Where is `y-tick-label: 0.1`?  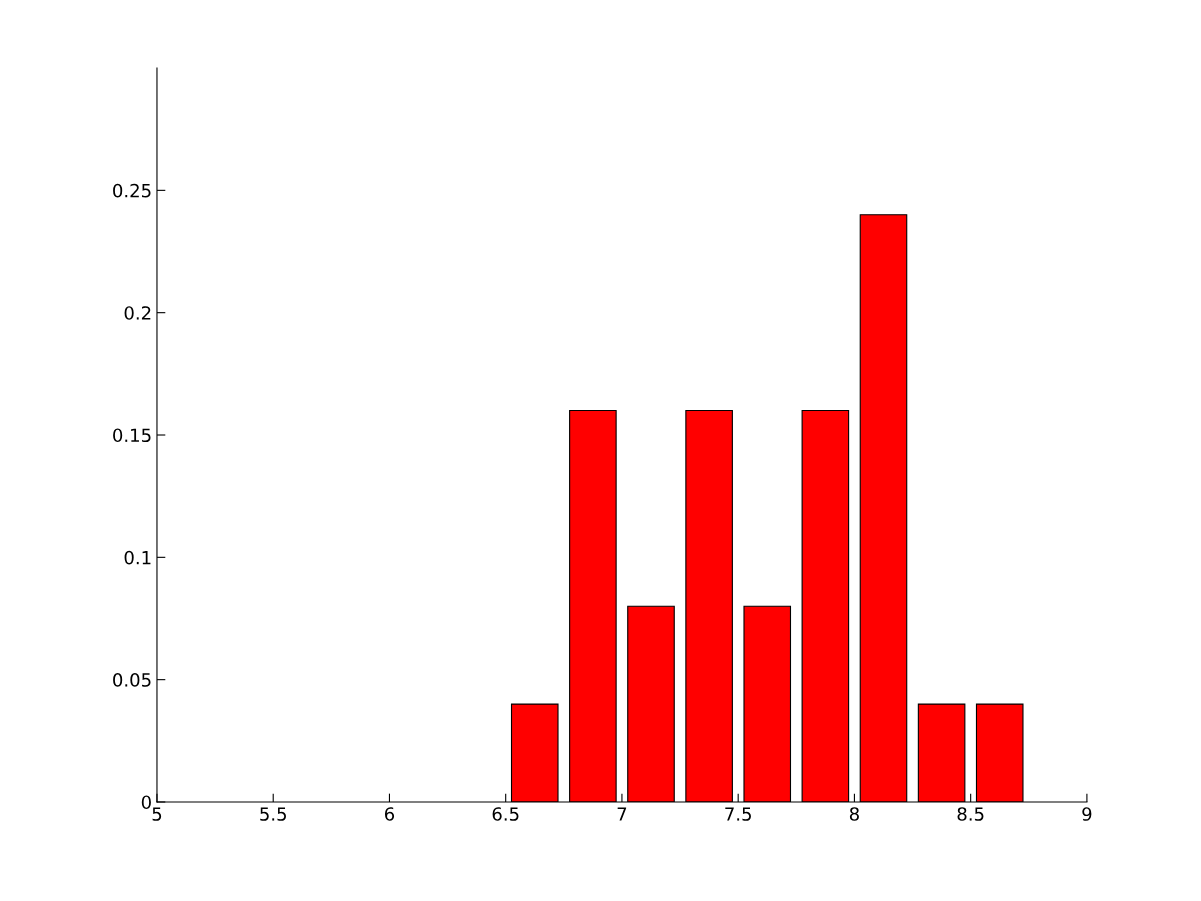
y-tick-label: 0.1 is located at coordinates (137, 557).